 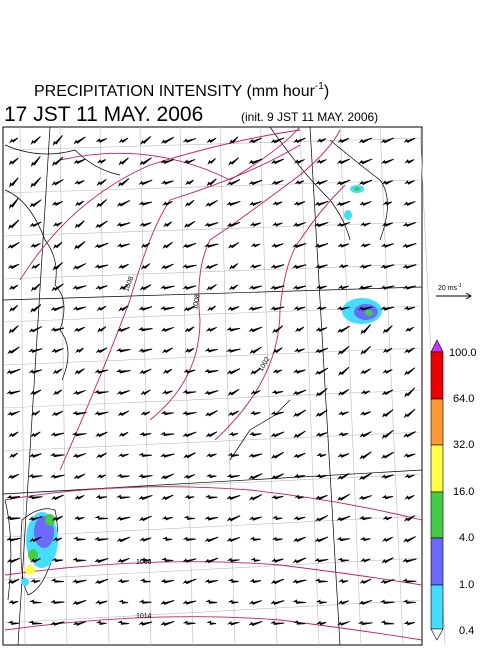 What do you see at coordinates (181, 90) in the screenshot?
I see `title: PRECIPITATION INTENSITY (mm hour-1)` at bounding box center [181, 90].